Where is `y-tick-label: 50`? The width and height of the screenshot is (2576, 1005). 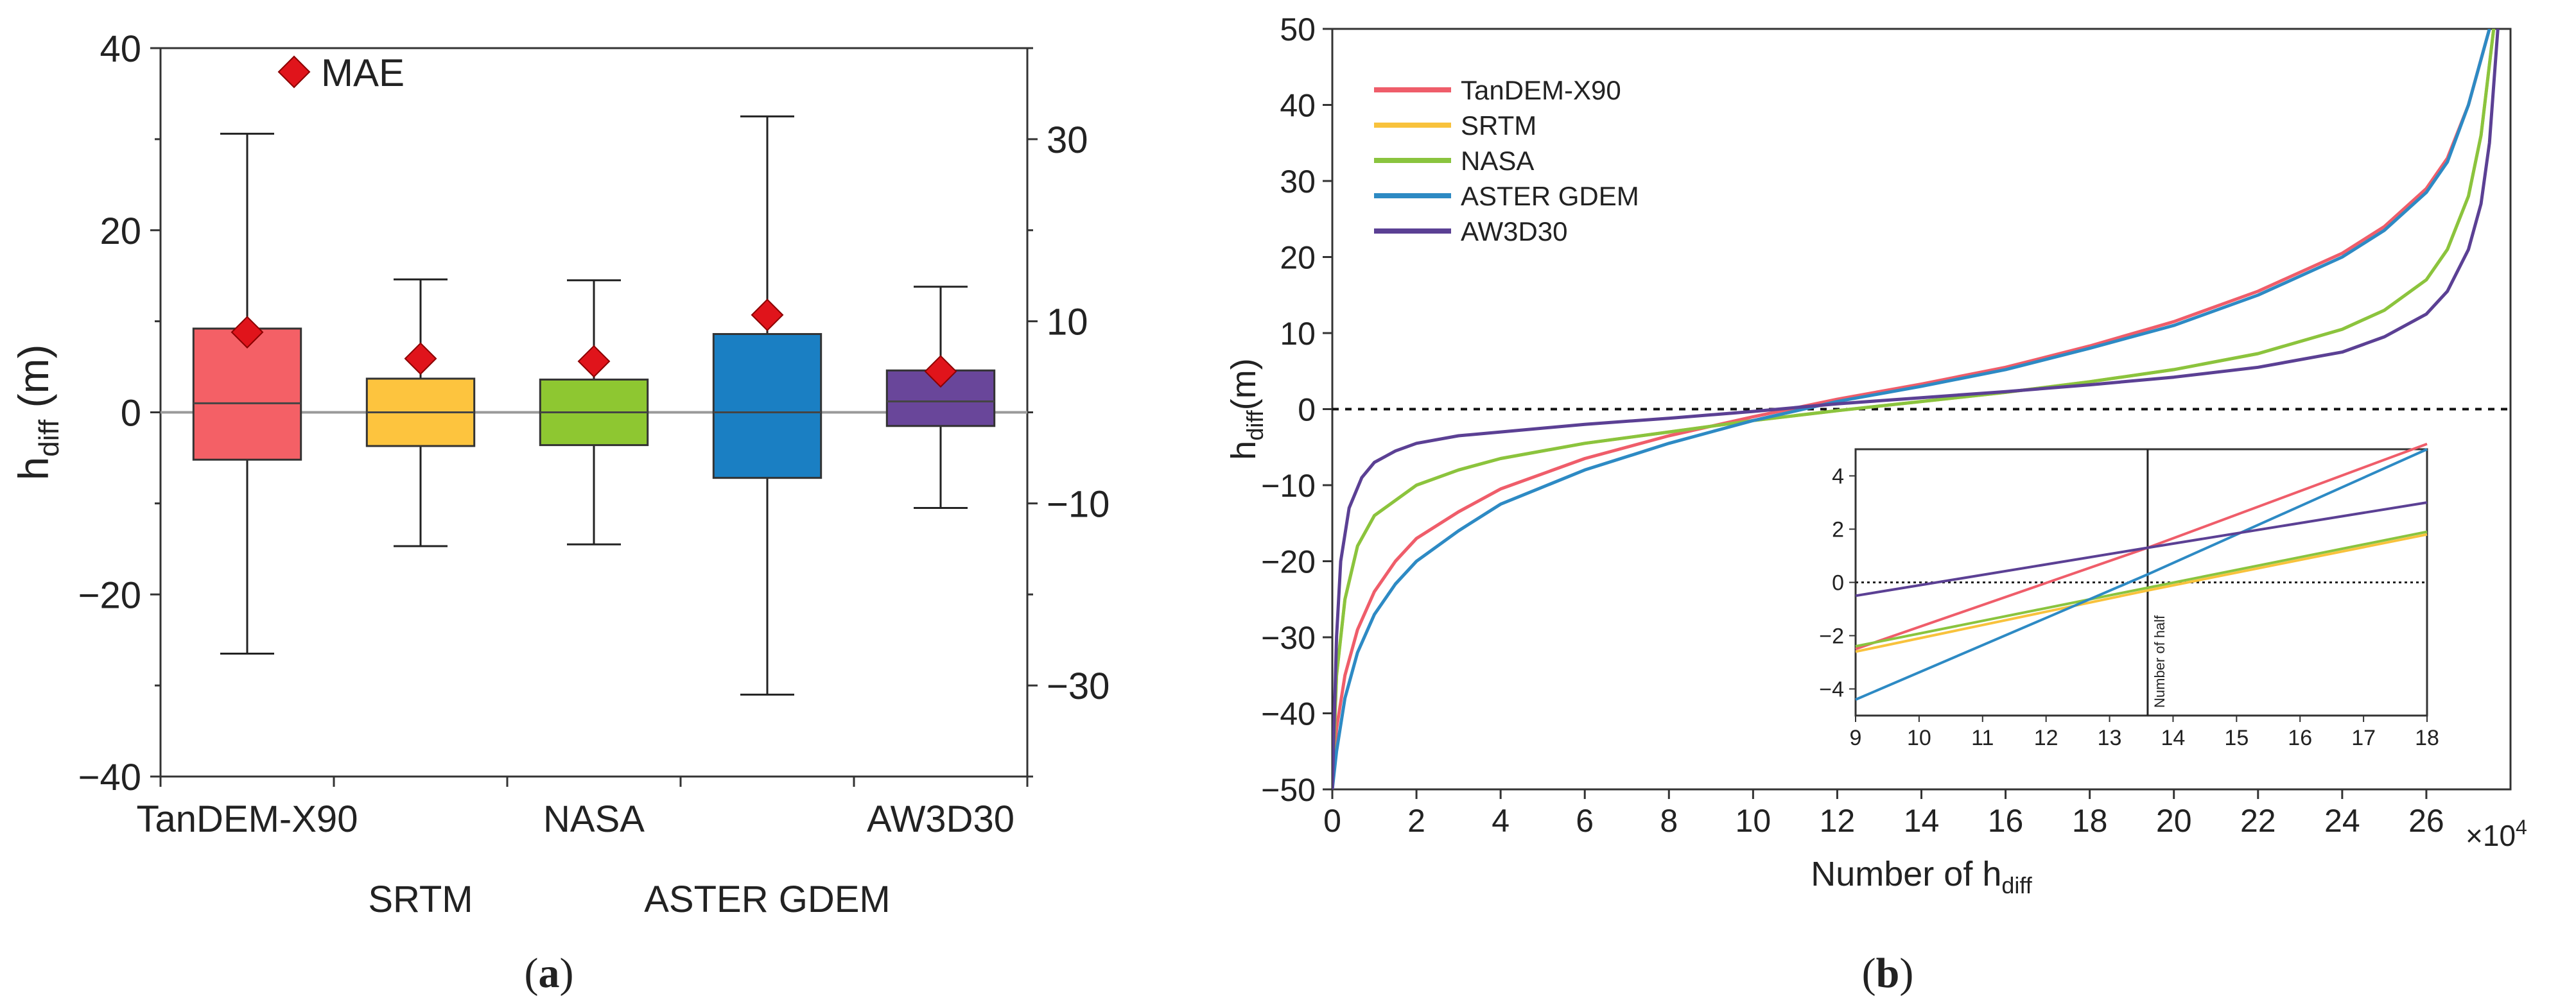
y-tick-label: 50 is located at coordinates (1298, 29).